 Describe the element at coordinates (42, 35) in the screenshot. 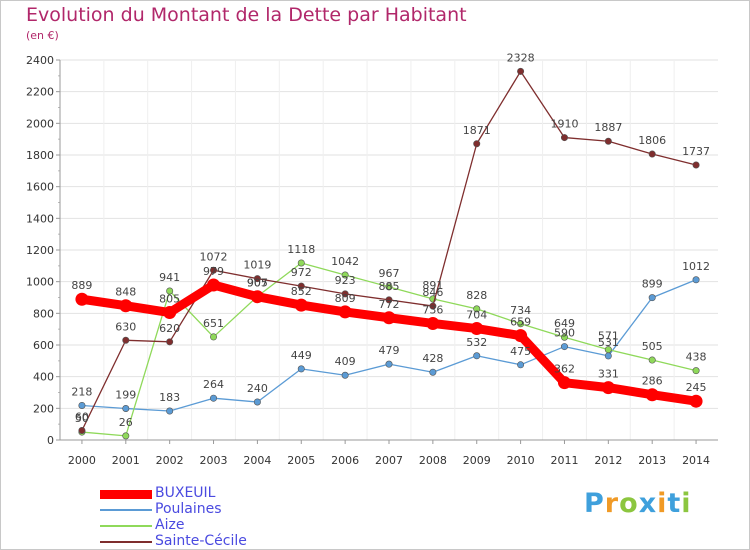

I see `chart-subtitle: (en €)` at that location.